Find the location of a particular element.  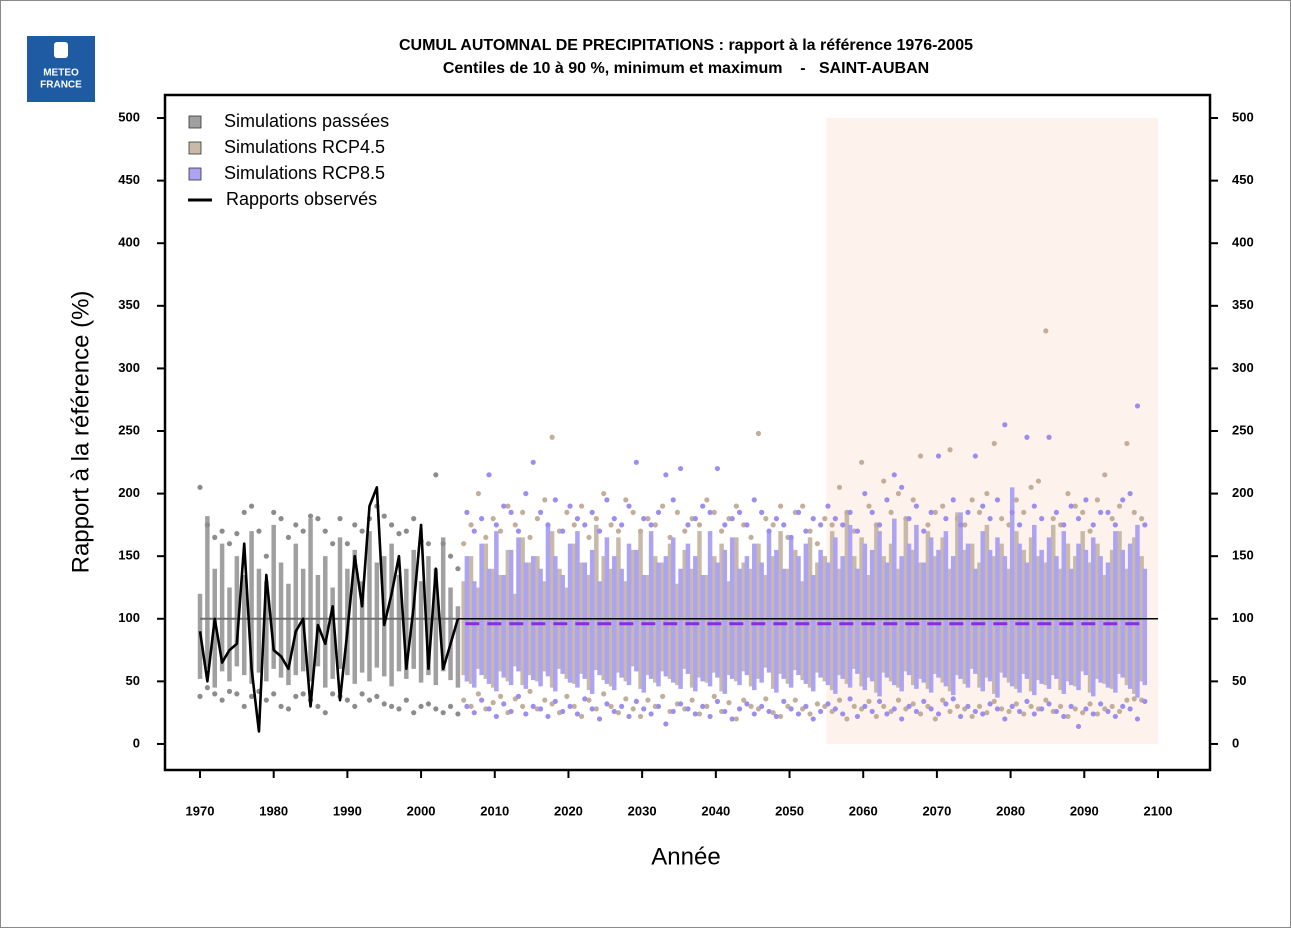

x-tick-label: 2020 is located at coordinates (568, 810).